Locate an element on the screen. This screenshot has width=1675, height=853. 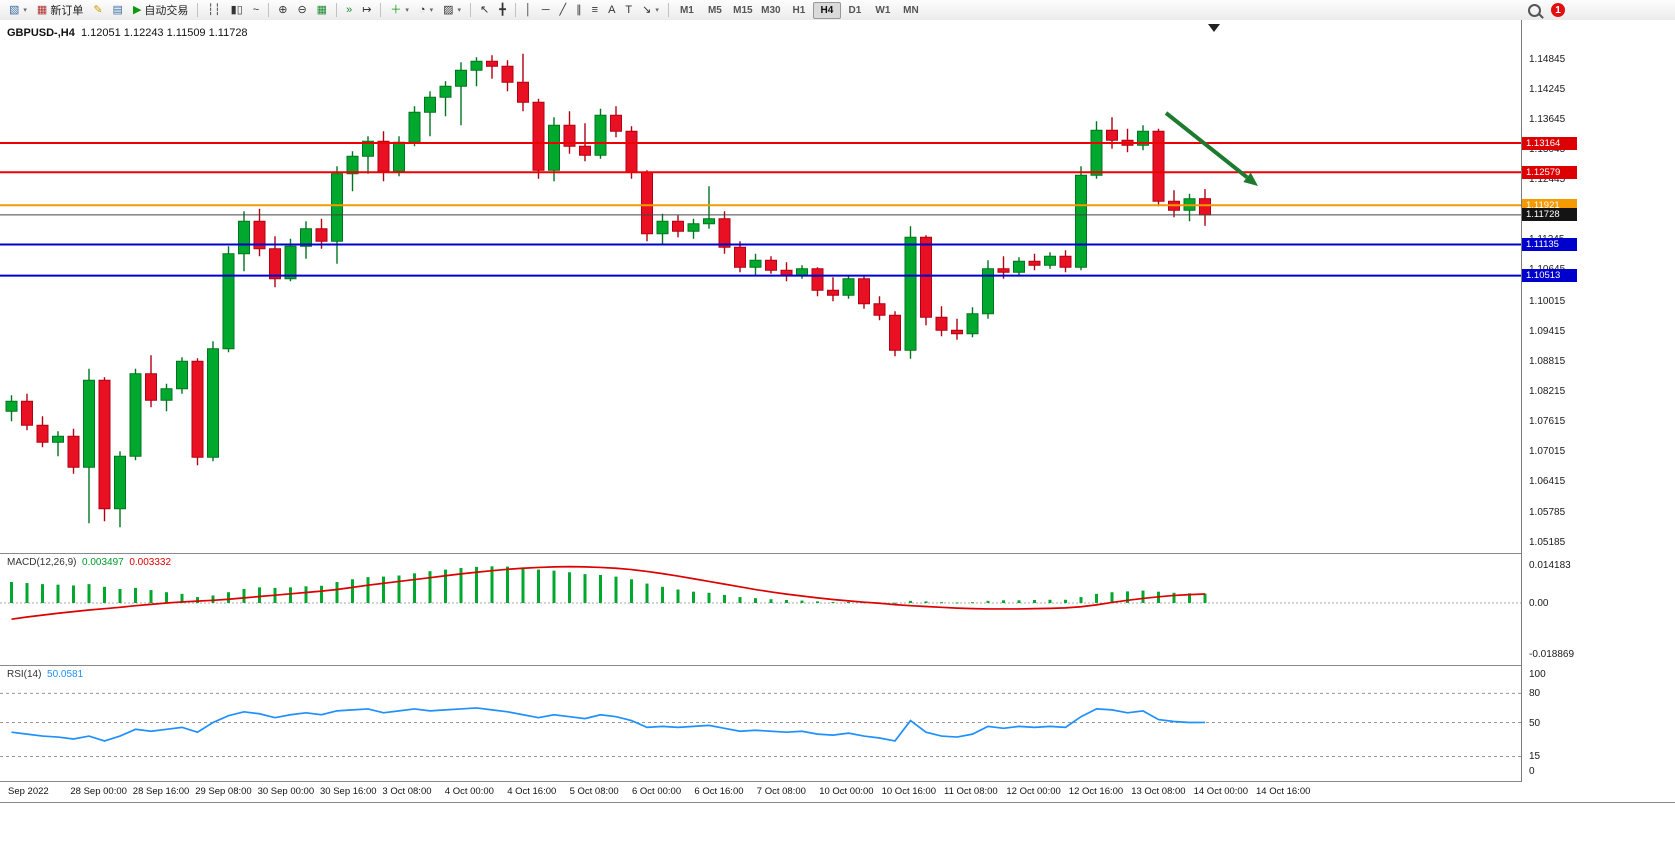
price-tick: 1.08815 is located at coordinates (1547, 361).